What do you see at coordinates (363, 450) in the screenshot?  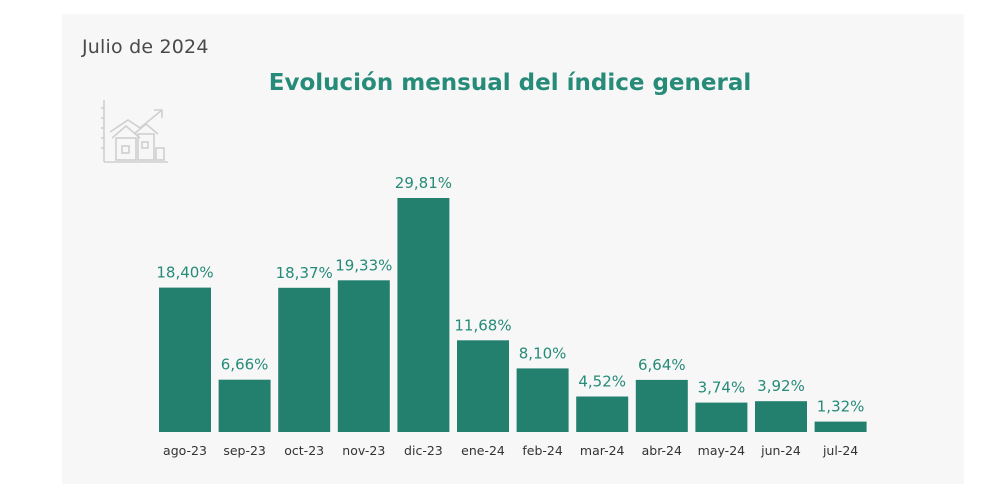 I see `category-label-nov-23: nov-23` at bounding box center [363, 450].